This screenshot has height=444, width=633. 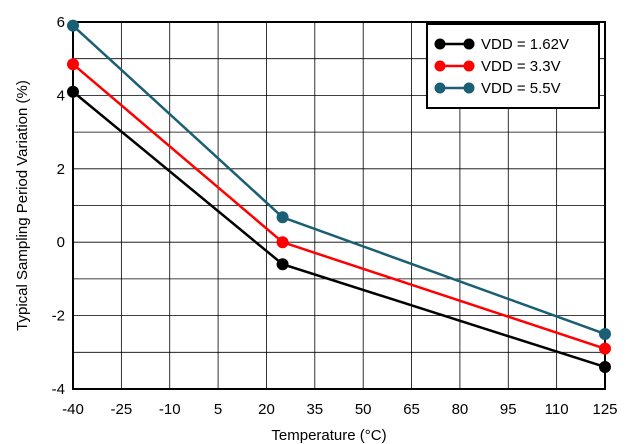 What do you see at coordinates (61, 22) in the screenshot?
I see `y-tick-label: 6` at bounding box center [61, 22].